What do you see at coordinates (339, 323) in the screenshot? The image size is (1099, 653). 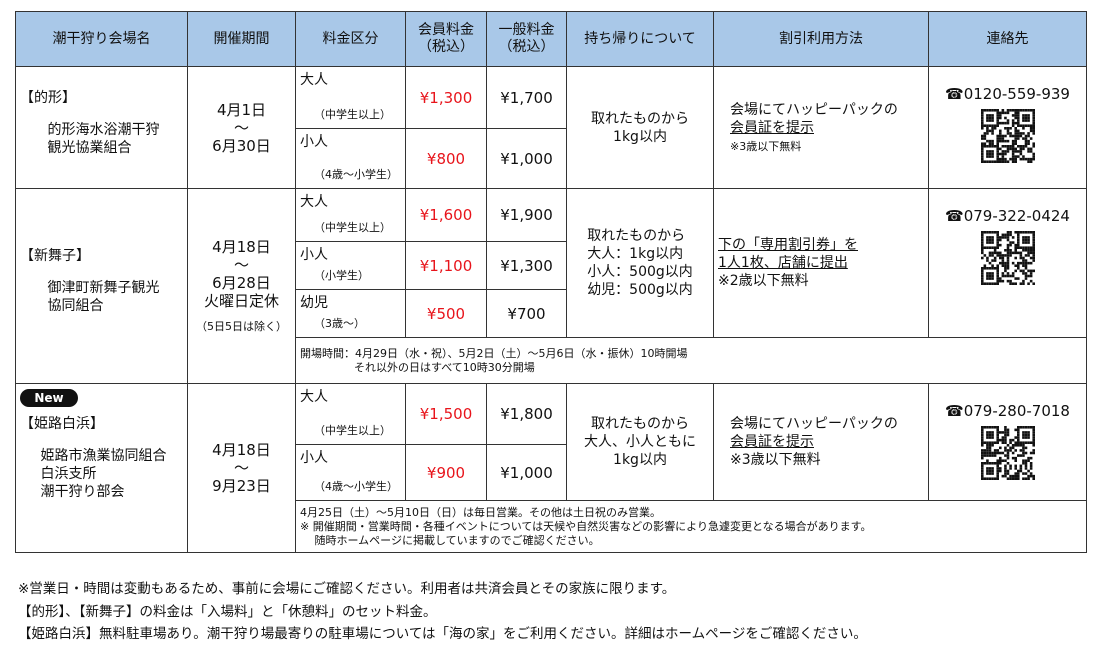 I see `fee-type-age: （3歳～）` at bounding box center [339, 323].